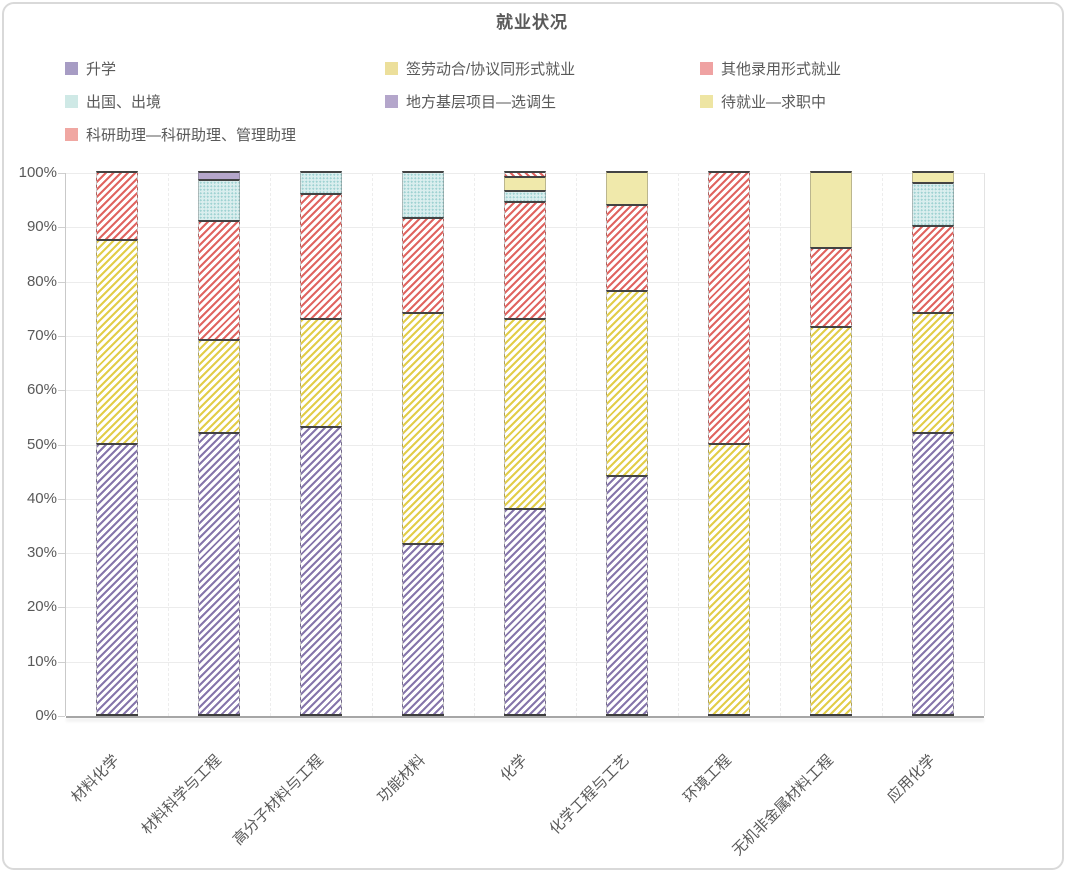 The image size is (1080, 880). Describe the element at coordinates (41, 444) in the screenshot. I see `y-axis-label: 50%` at that location.